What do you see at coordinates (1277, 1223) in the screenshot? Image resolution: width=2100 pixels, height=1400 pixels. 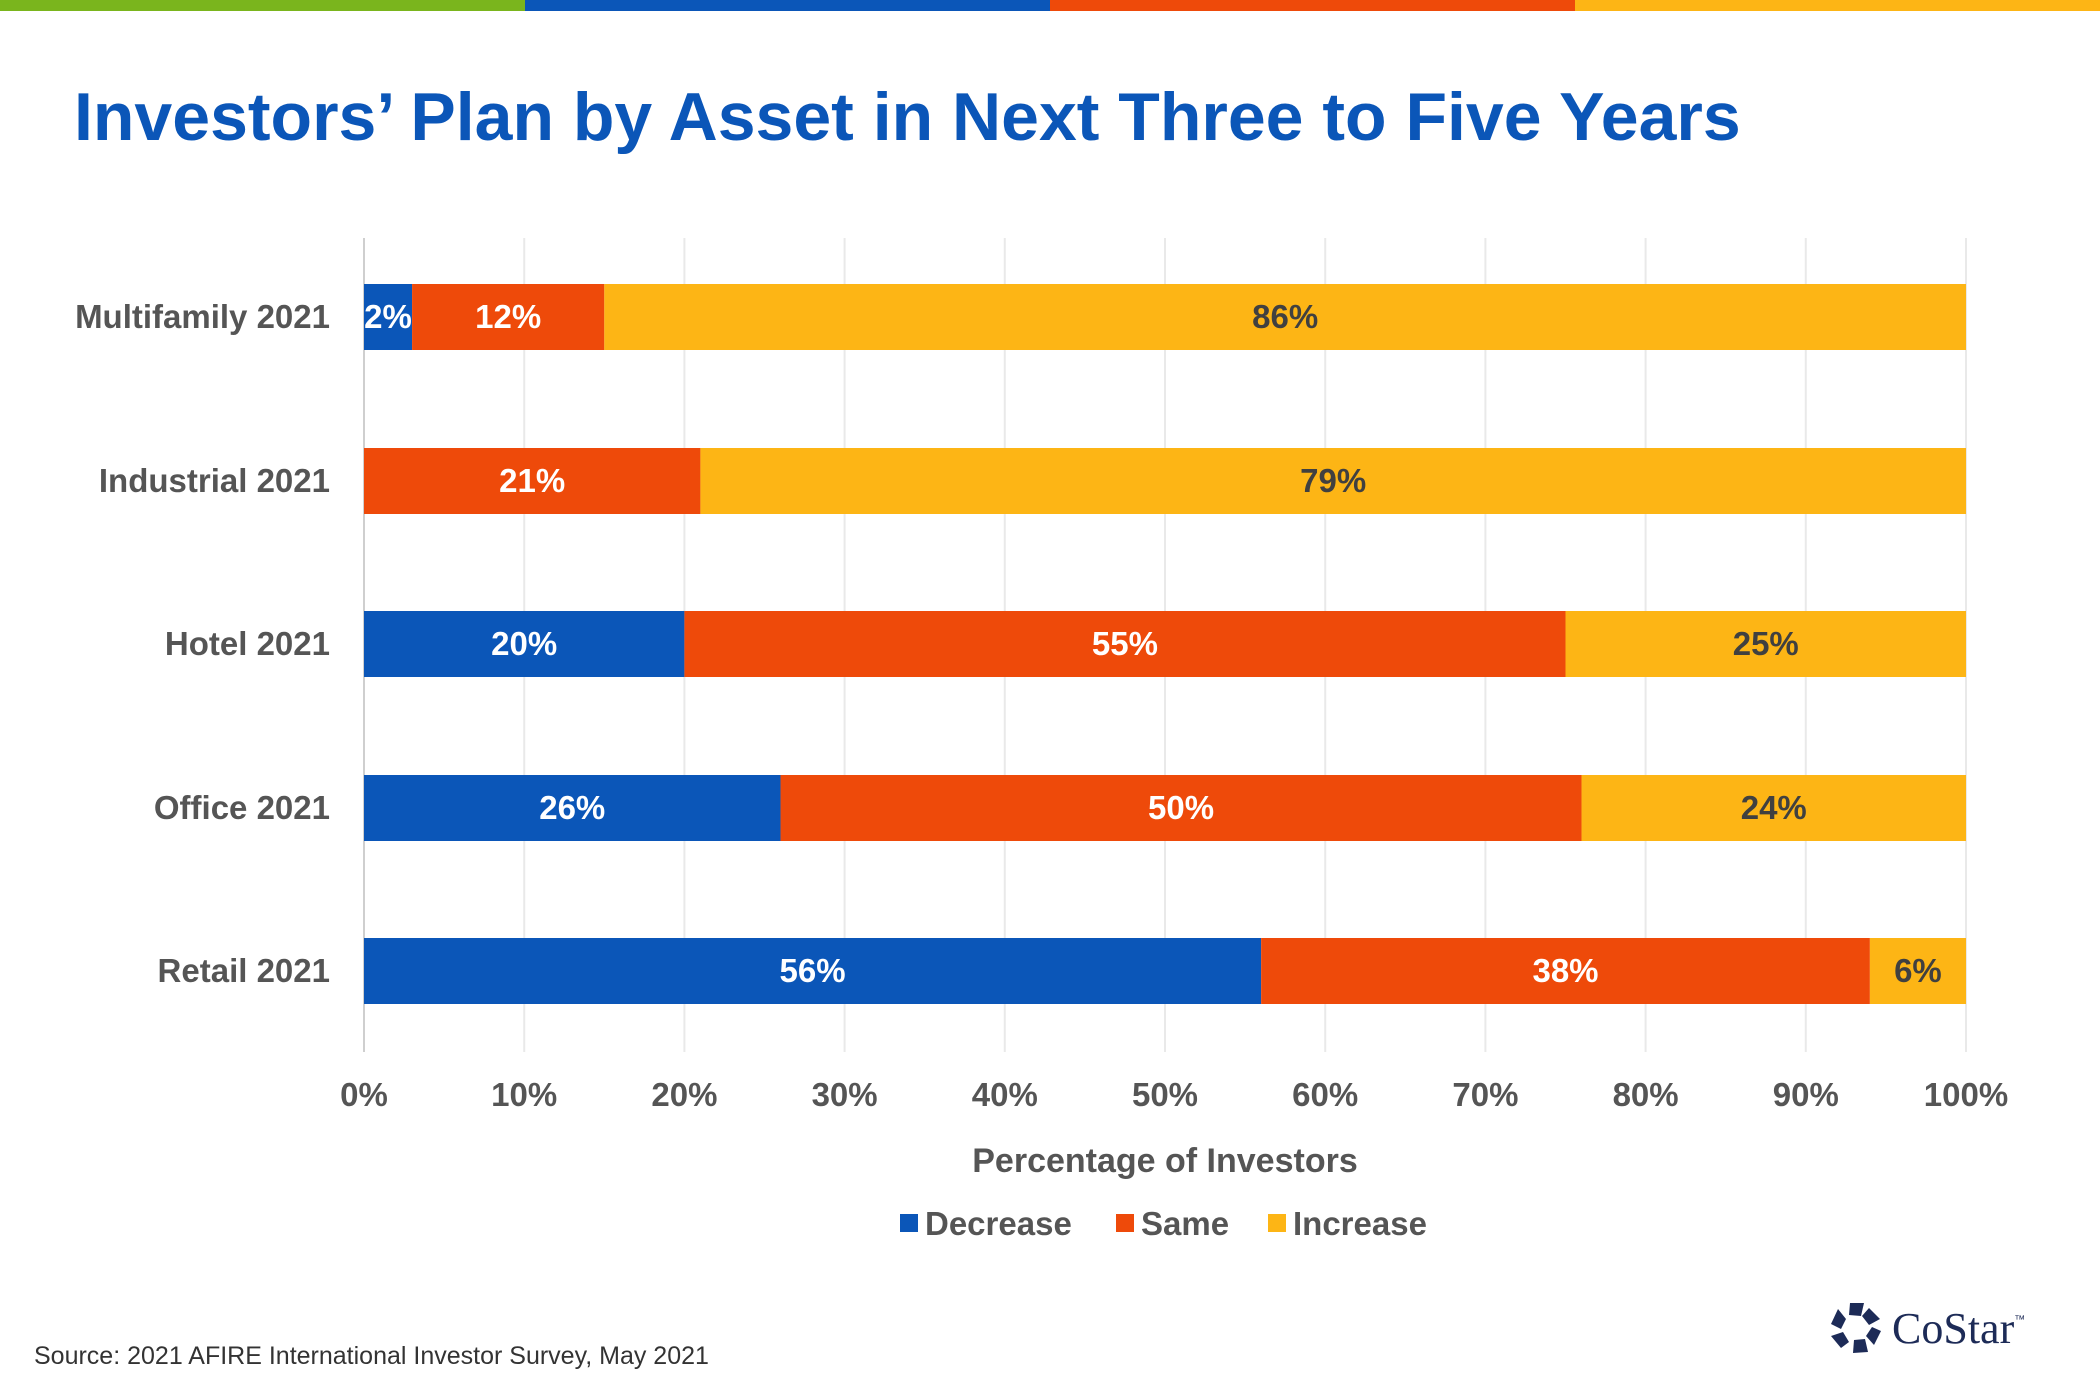 I see `legend-swatch-increase` at bounding box center [1277, 1223].